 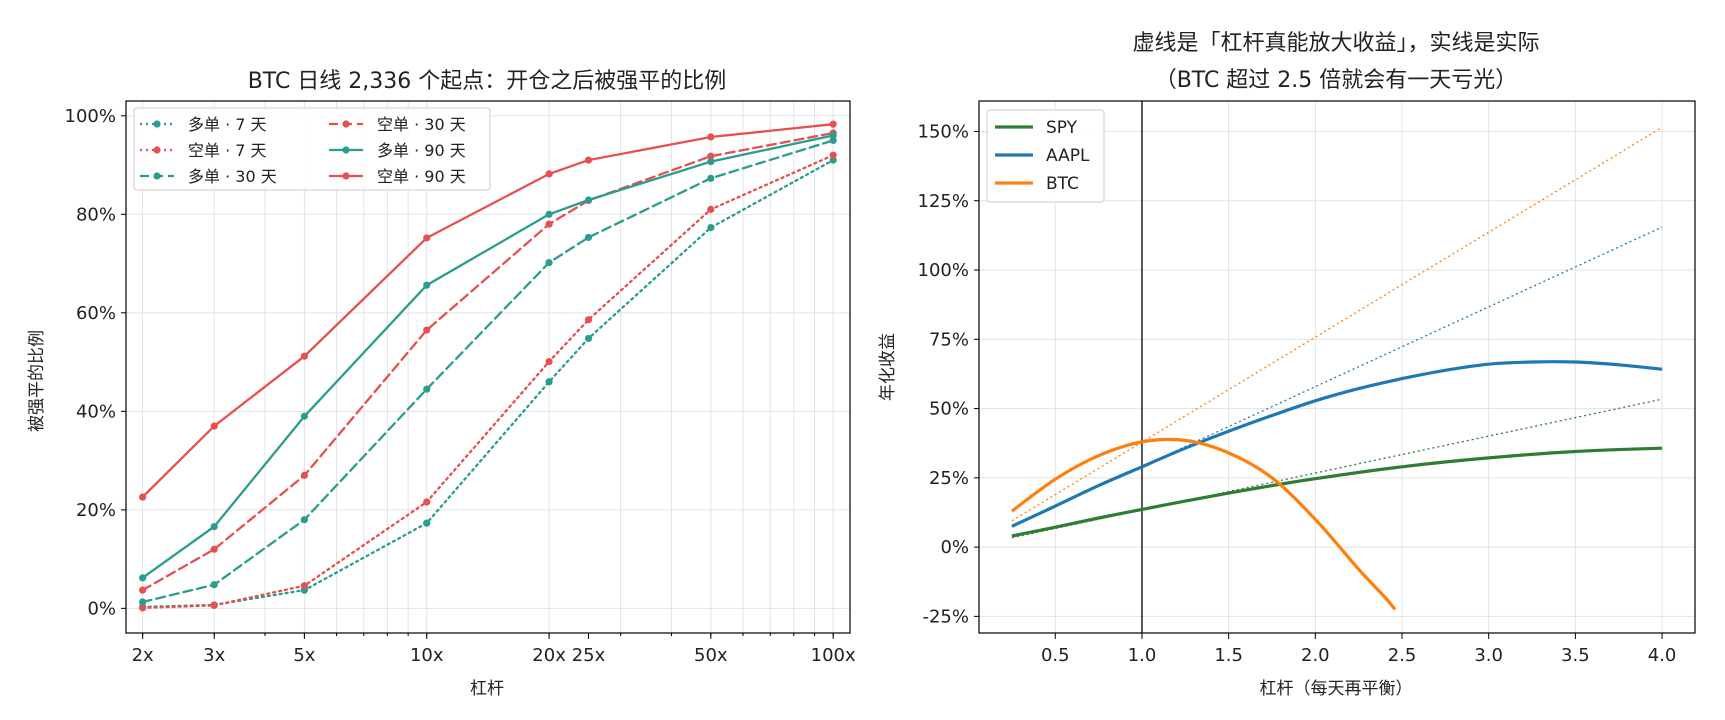 I want to click on left-y-tick-label: 80%, so click(x=96, y=214).